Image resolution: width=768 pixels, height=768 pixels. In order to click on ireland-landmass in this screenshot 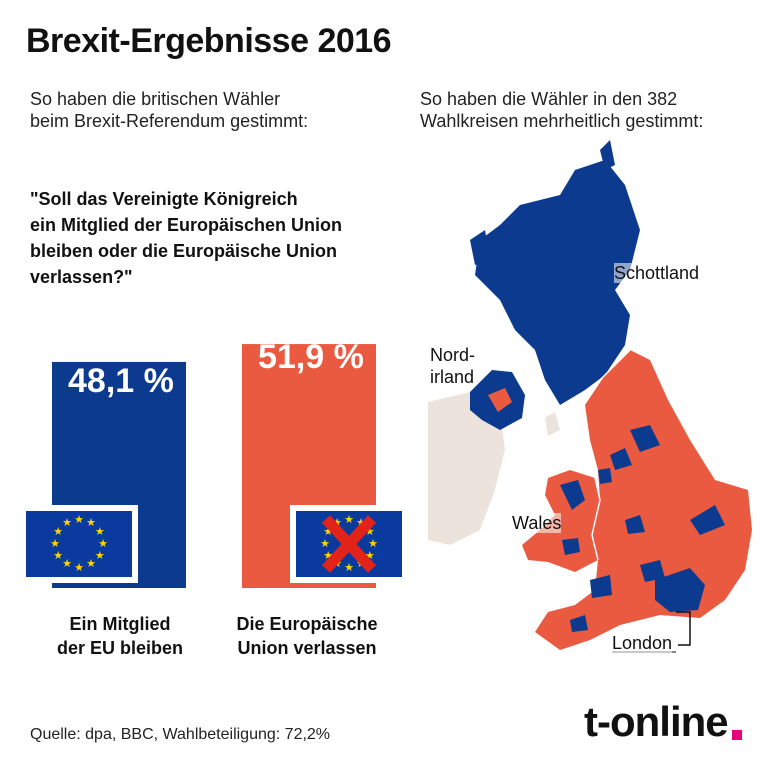, I will do `click(466, 468)`.